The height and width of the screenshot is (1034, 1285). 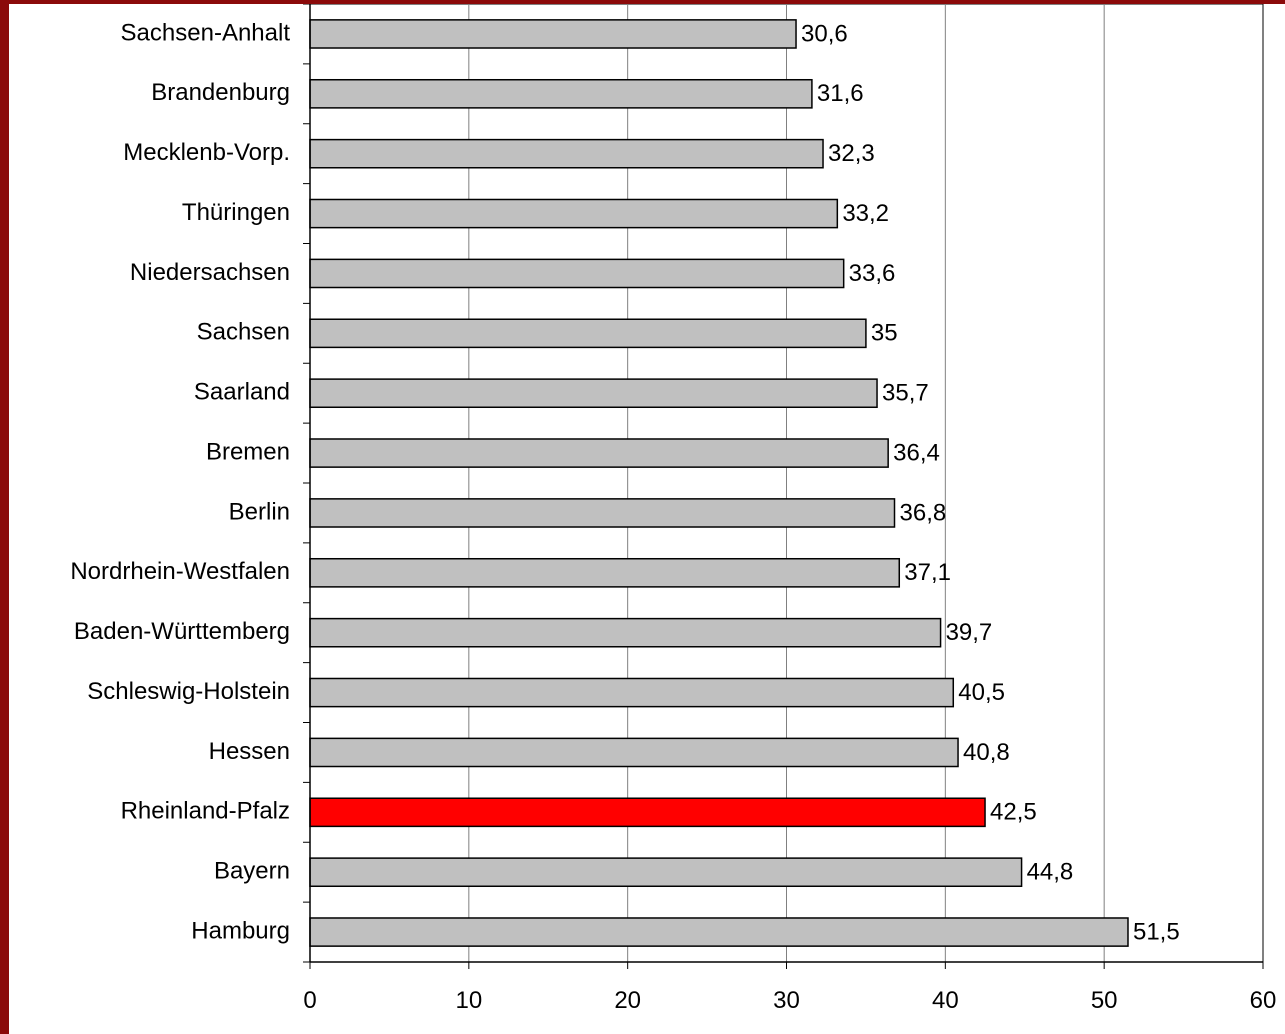 What do you see at coordinates (981, 692) in the screenshot?
I see `data-label: 40,5` at bounding box center [981, 692].